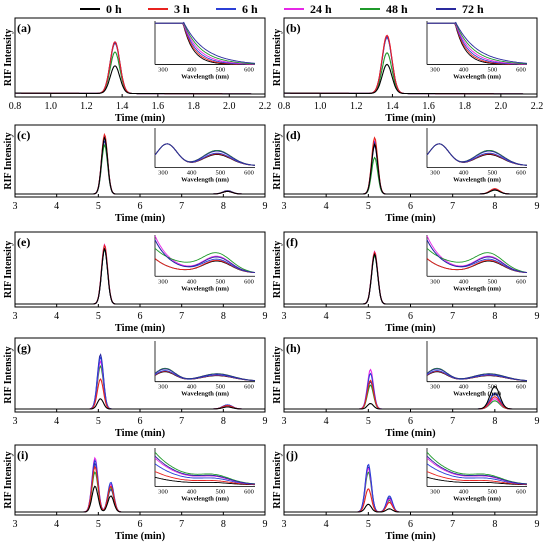 Image resolution: width=543 pixels, height=550 pixels. I want to click on x-tick-label: 2.0, so click(229, 106).